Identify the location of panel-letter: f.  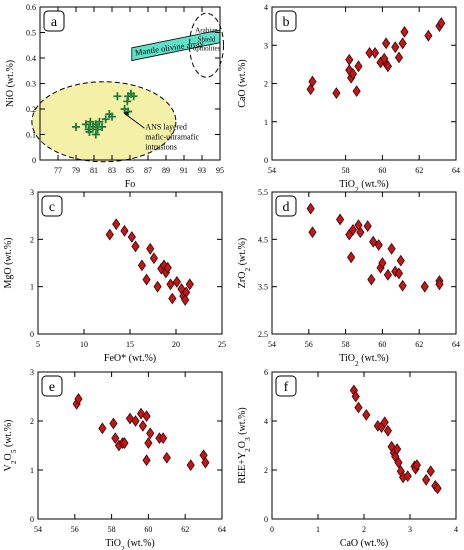
(286, 387).